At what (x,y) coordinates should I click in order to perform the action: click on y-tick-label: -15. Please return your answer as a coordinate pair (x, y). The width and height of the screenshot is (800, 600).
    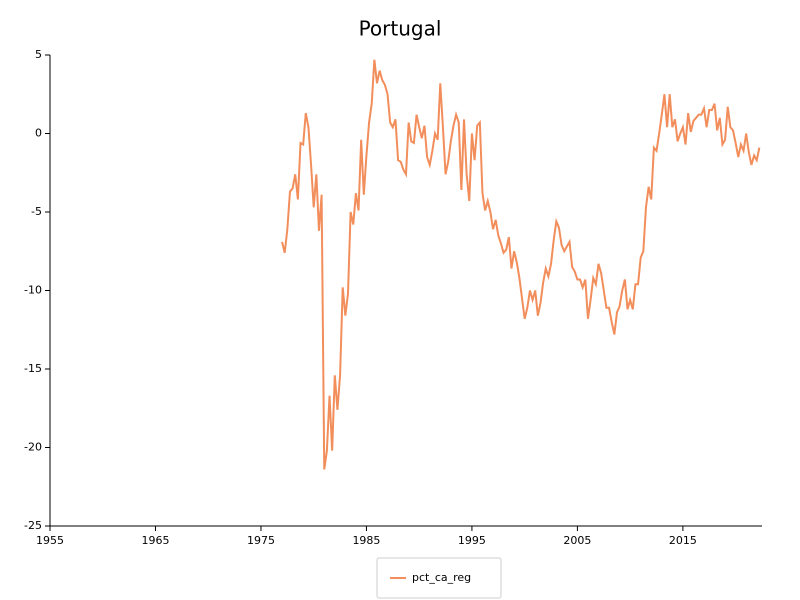
    Looking at the image, I should click on (33, 368).